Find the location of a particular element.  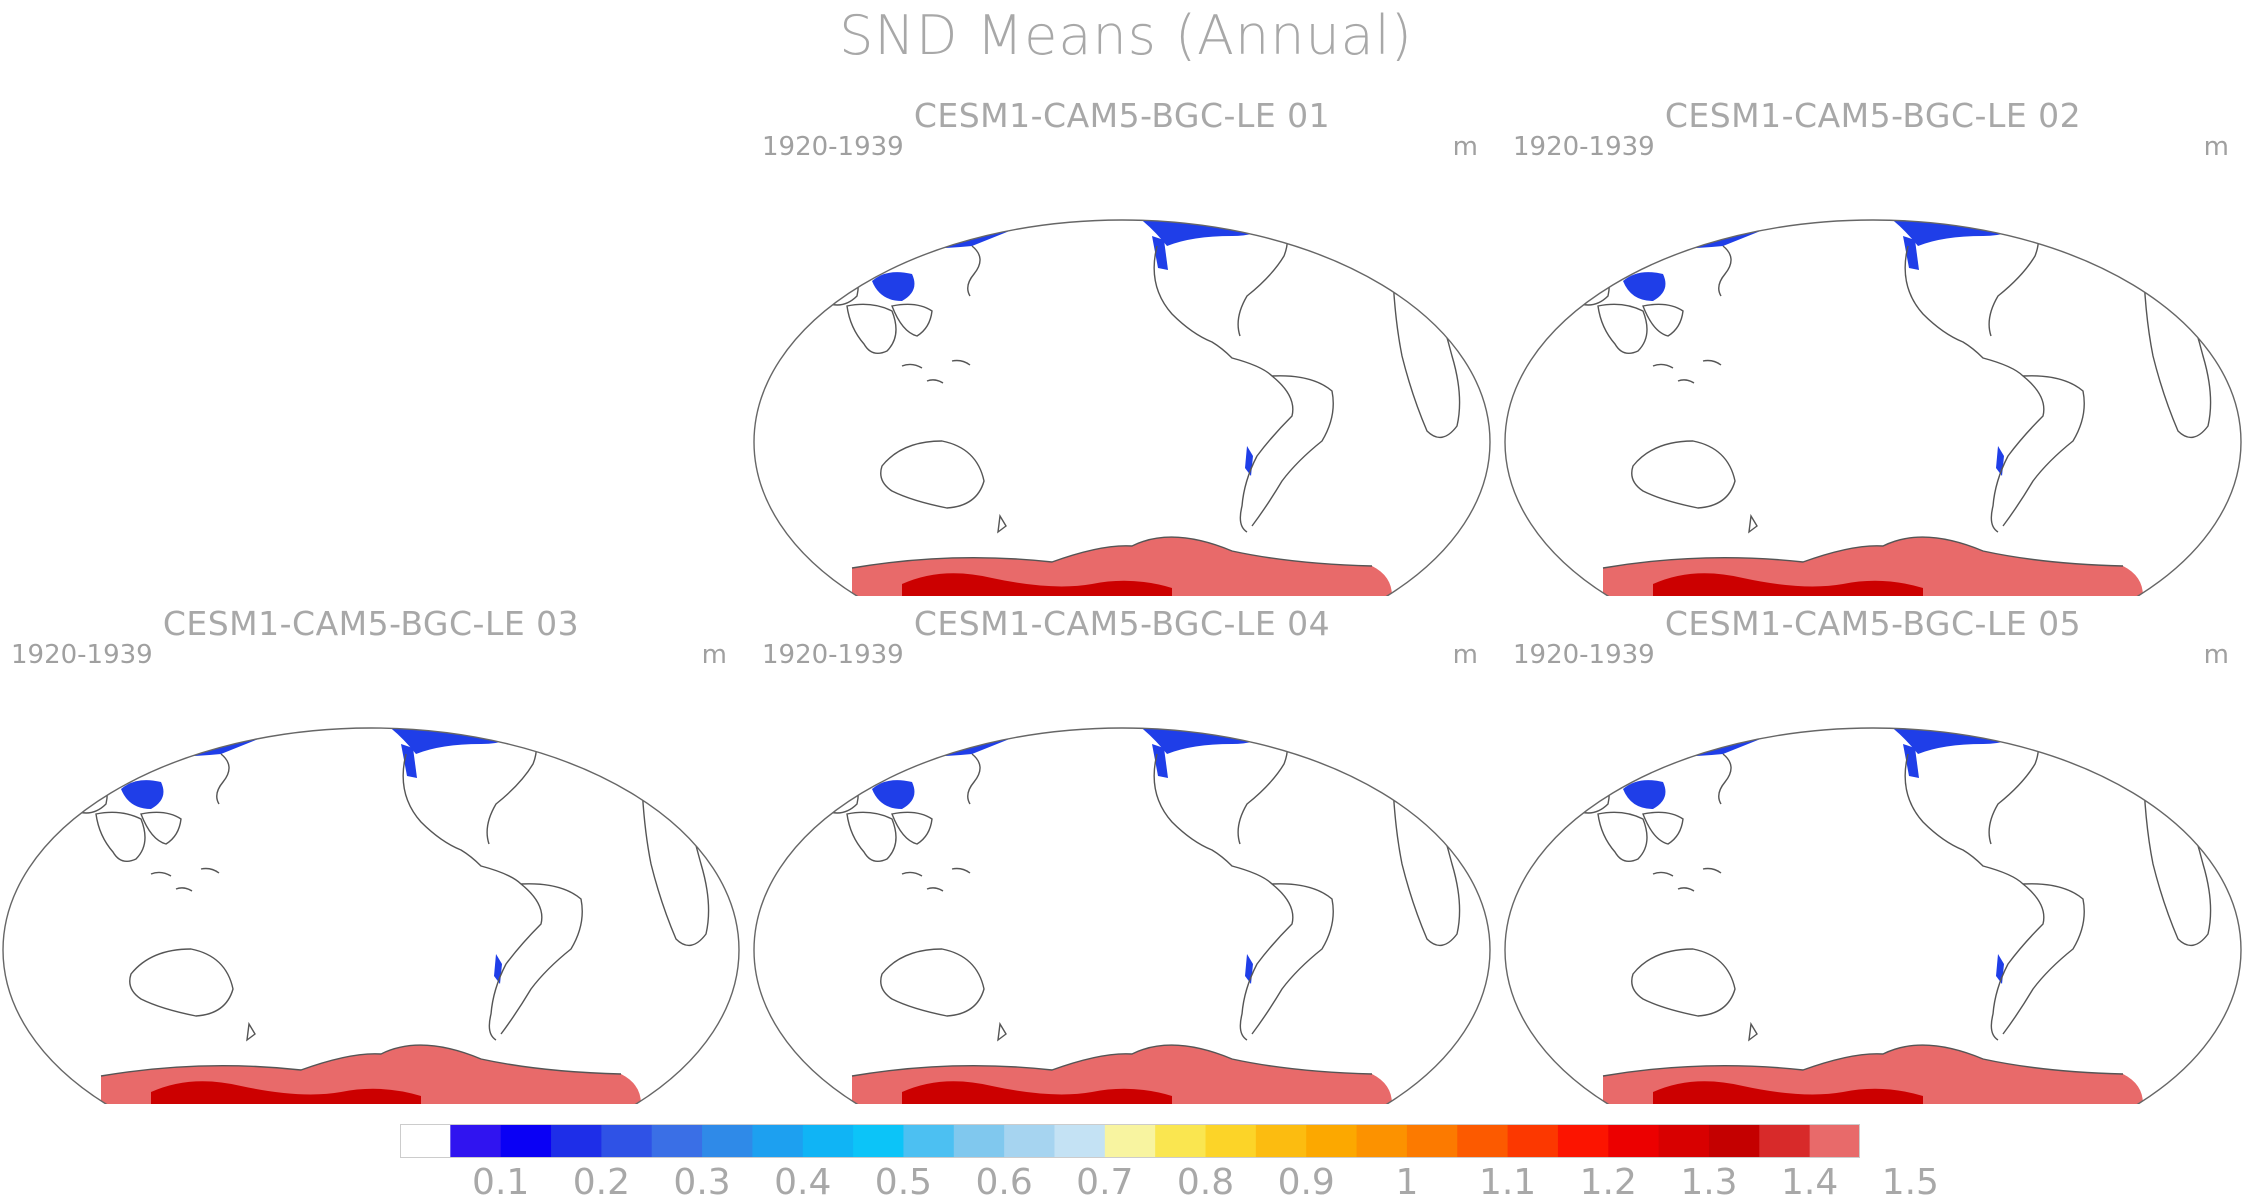

colorbar-tick-label: 1.3 is located at coordinates (1709, 1182).